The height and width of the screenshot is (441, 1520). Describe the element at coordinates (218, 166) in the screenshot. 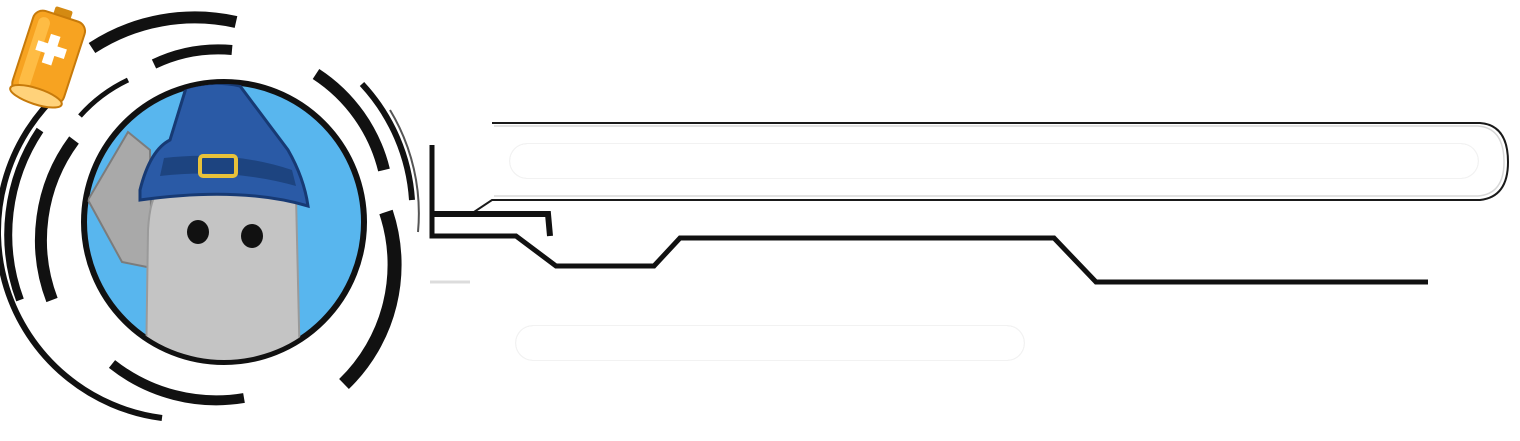

I see `avatar-hat-buckle` at that location.